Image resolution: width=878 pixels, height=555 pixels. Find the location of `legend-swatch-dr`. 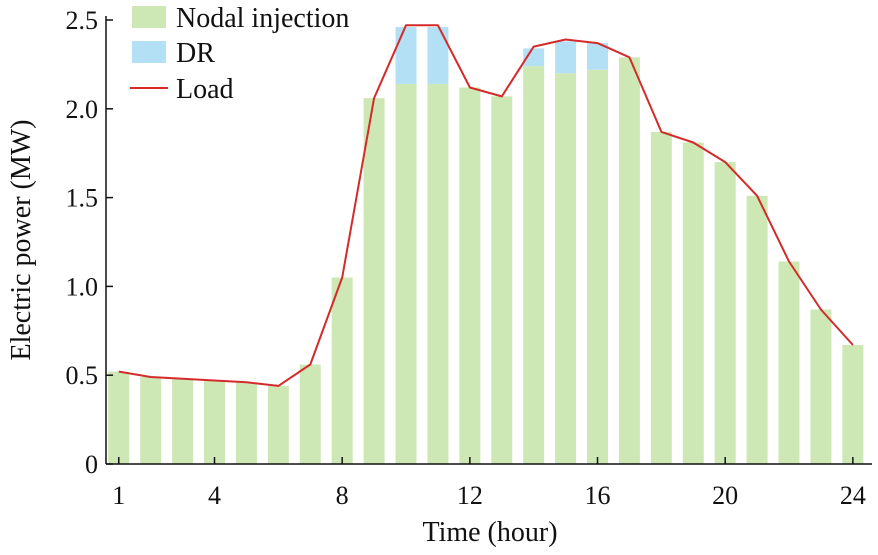

legend-swatch-dr is located at coordinates (149, 52).